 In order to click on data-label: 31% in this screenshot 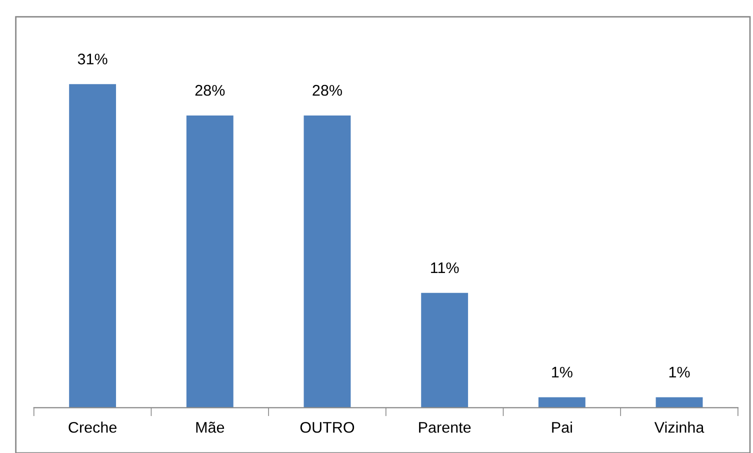, I will do `click(93, 59)`.